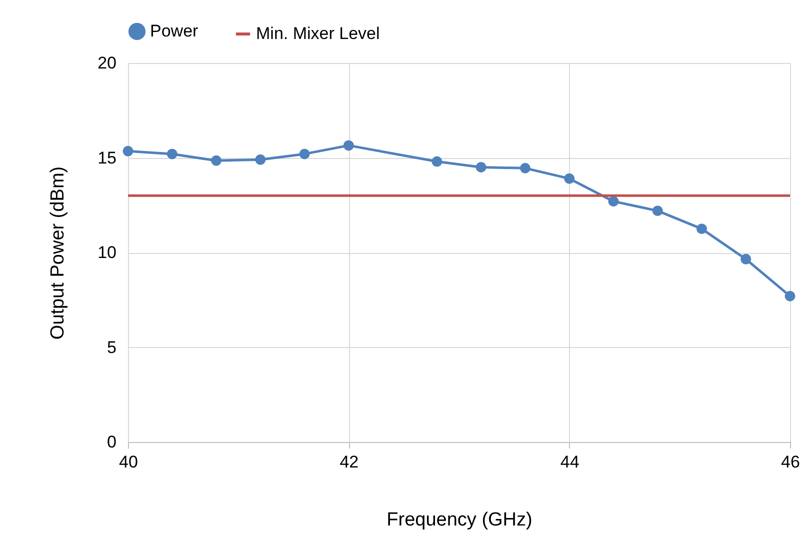 The height and width of the screenshot is (543, 803). What do you see at coordinates (107, 158) in the screenshot?
I see `y-tick-label: 15` at bounding box center [107, 158].